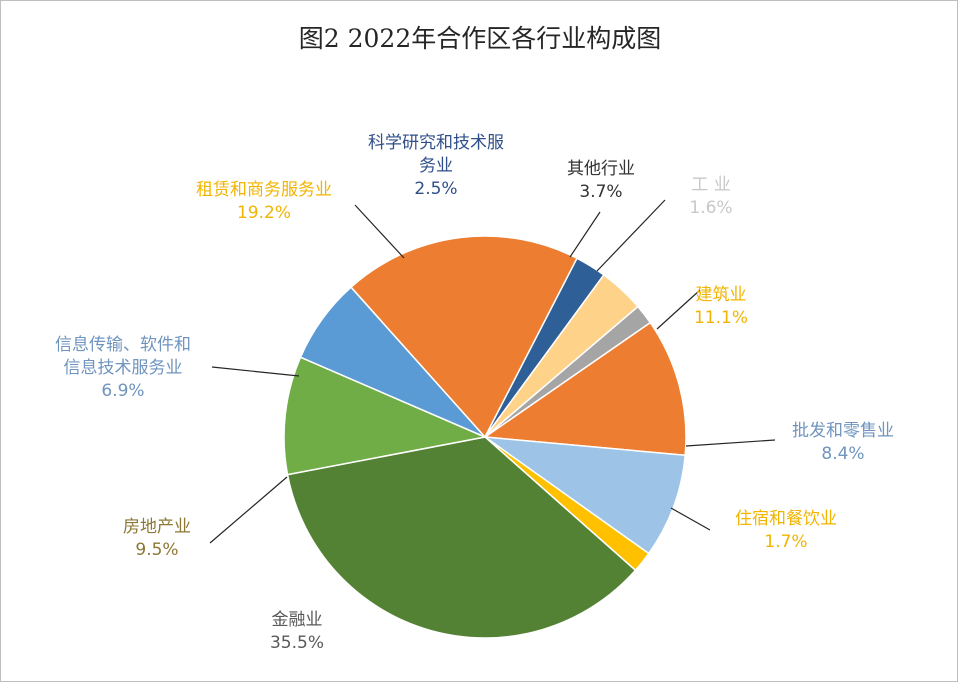  I want to click on slice-label-value: 3.7%, so click(600, 192).